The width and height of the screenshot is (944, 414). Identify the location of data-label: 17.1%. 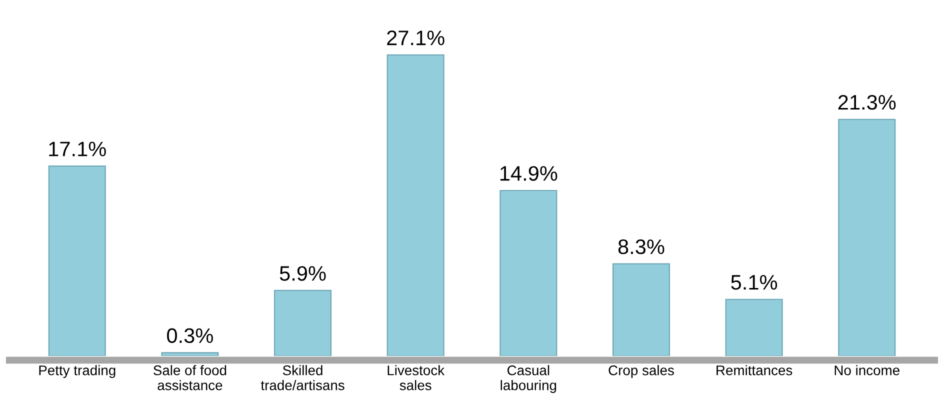
(77, 149).